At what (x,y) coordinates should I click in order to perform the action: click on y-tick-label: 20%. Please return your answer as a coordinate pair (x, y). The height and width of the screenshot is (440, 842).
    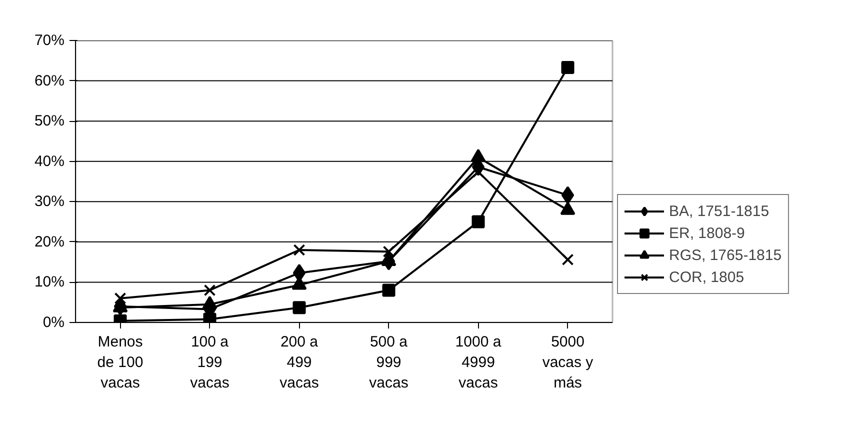
    Looking at the image, I should click on (49, 241).